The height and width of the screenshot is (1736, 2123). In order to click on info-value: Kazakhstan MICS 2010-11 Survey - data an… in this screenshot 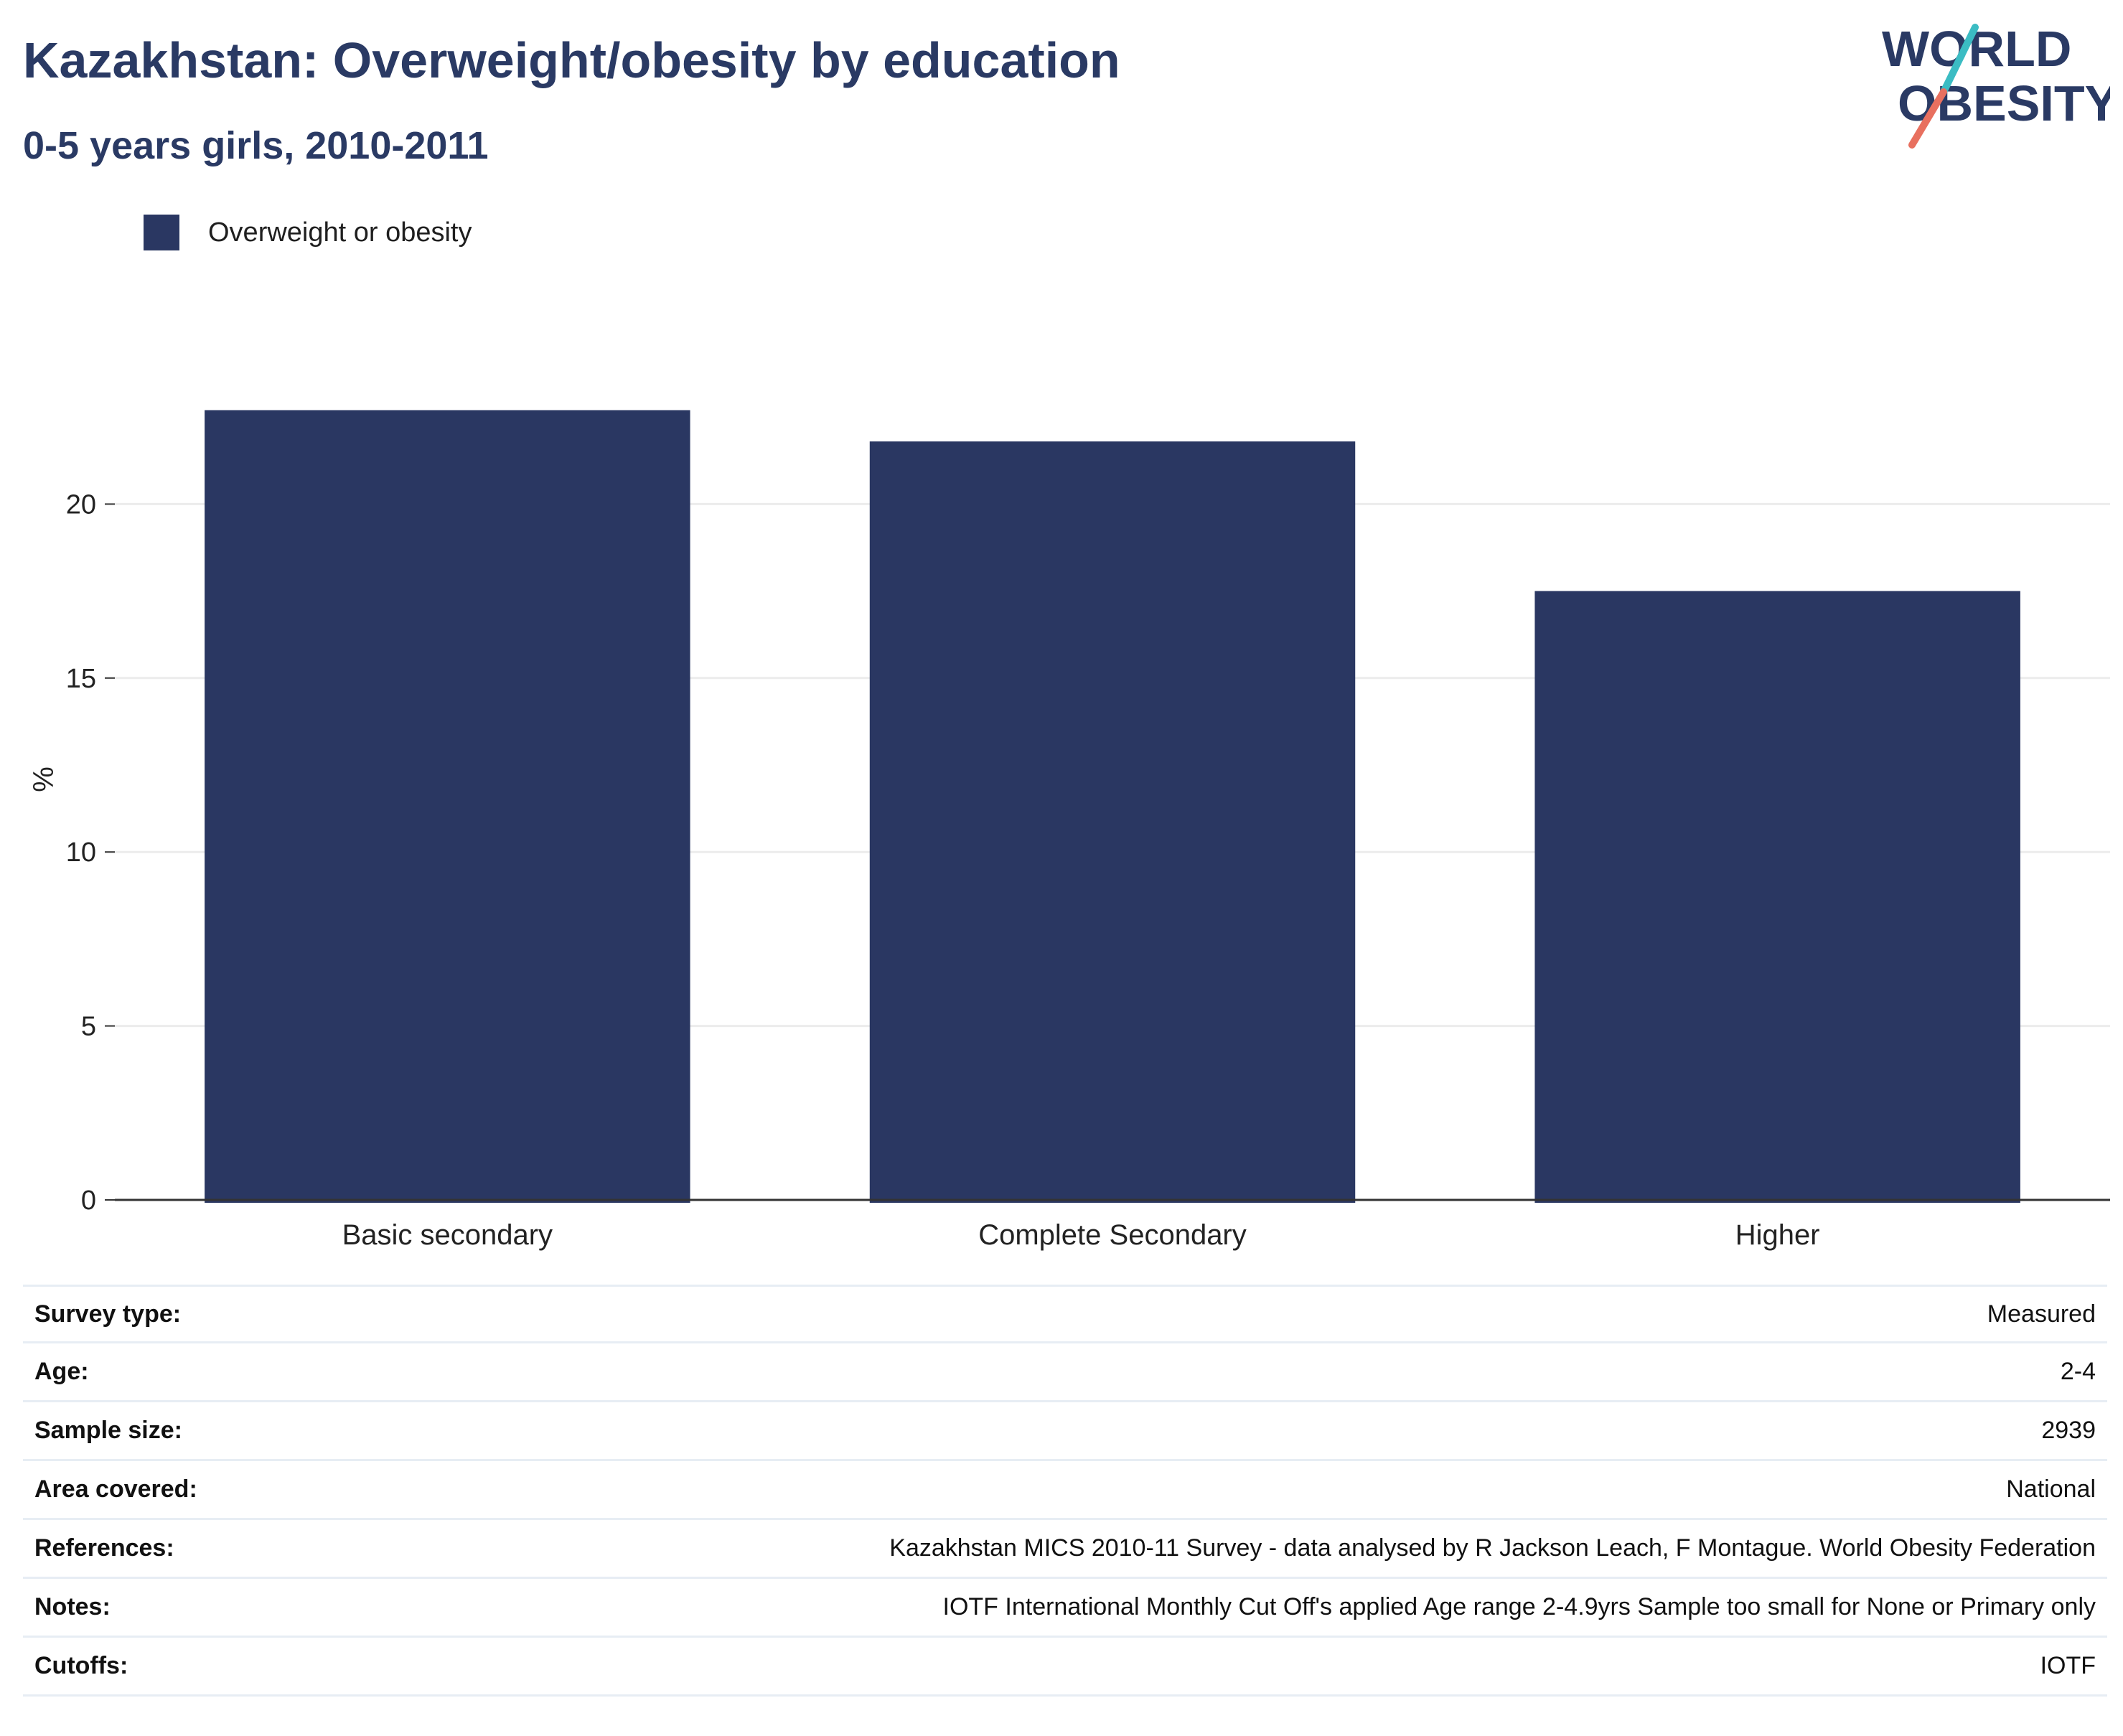, I will do `click(1492, 1548)`.